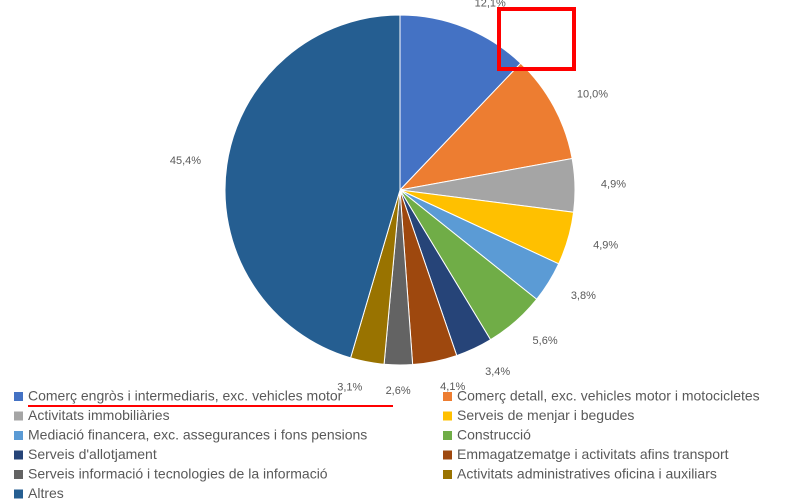  What do you see at coordinates (452, 387) in the screenshot?
I see `value-label: 4,1%` at bounding box center [452, 387].